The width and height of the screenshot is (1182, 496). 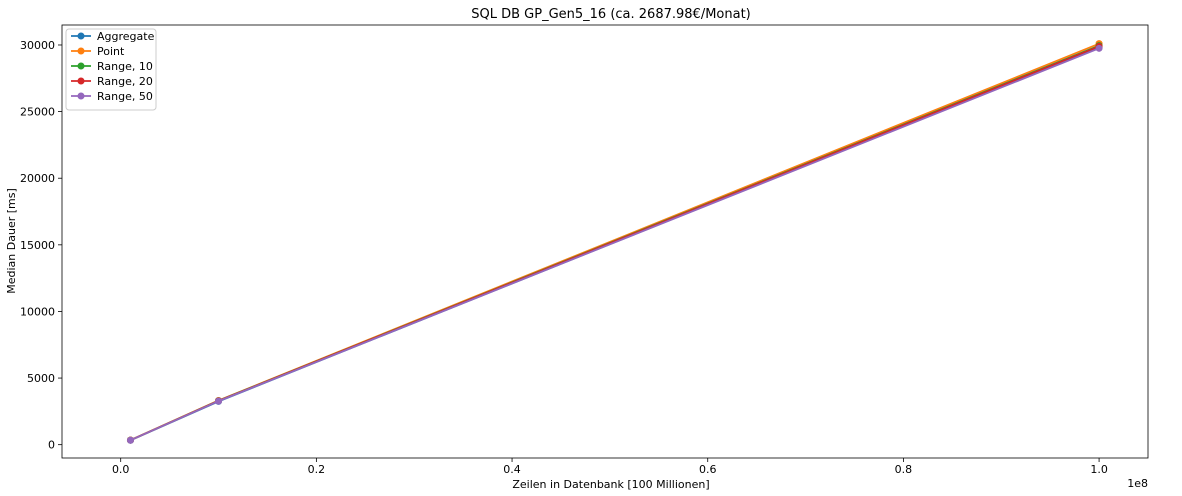 I want to click on y-tick-label: 20000, so click(x=37, y=178).